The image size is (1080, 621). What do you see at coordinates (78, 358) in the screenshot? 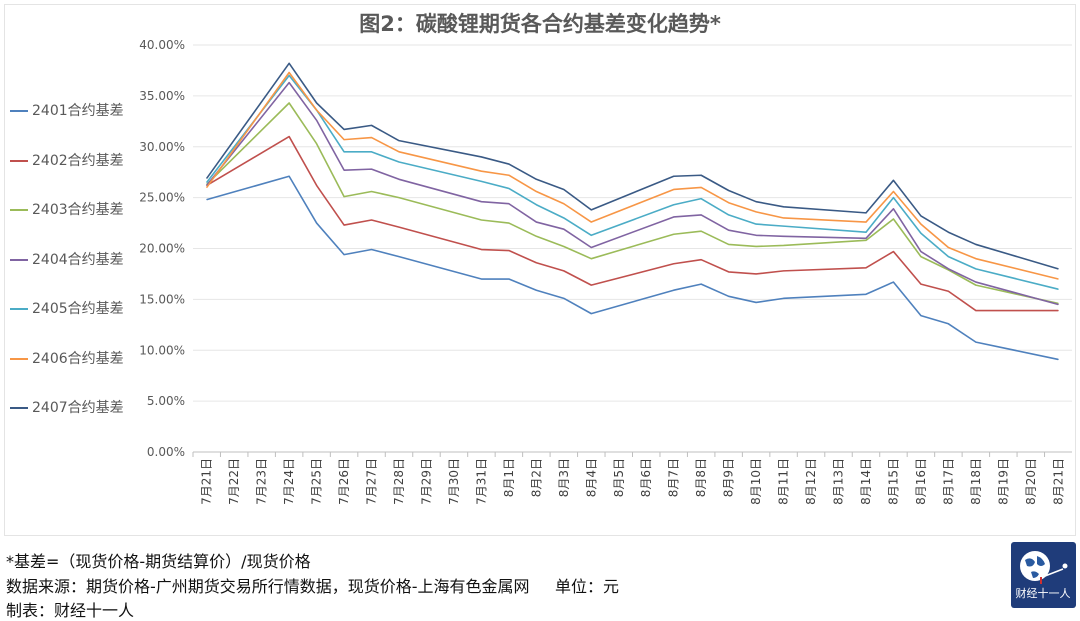
I see `legend-label: 2406合约基差` at bounding box center [78, 358].